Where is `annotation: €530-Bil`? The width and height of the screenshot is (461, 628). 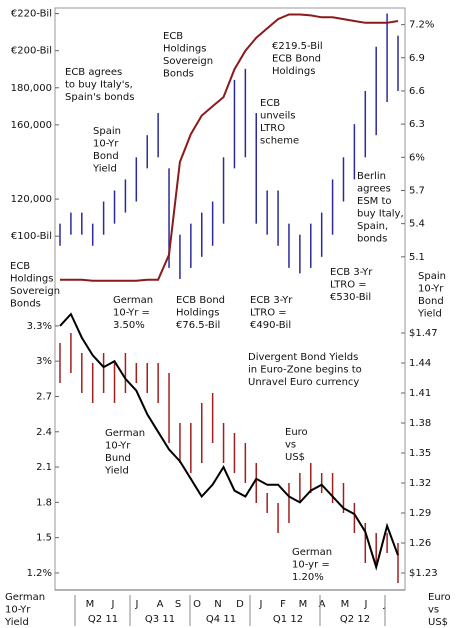 annotation: €530-Bil is located at coordinates (350, 297).